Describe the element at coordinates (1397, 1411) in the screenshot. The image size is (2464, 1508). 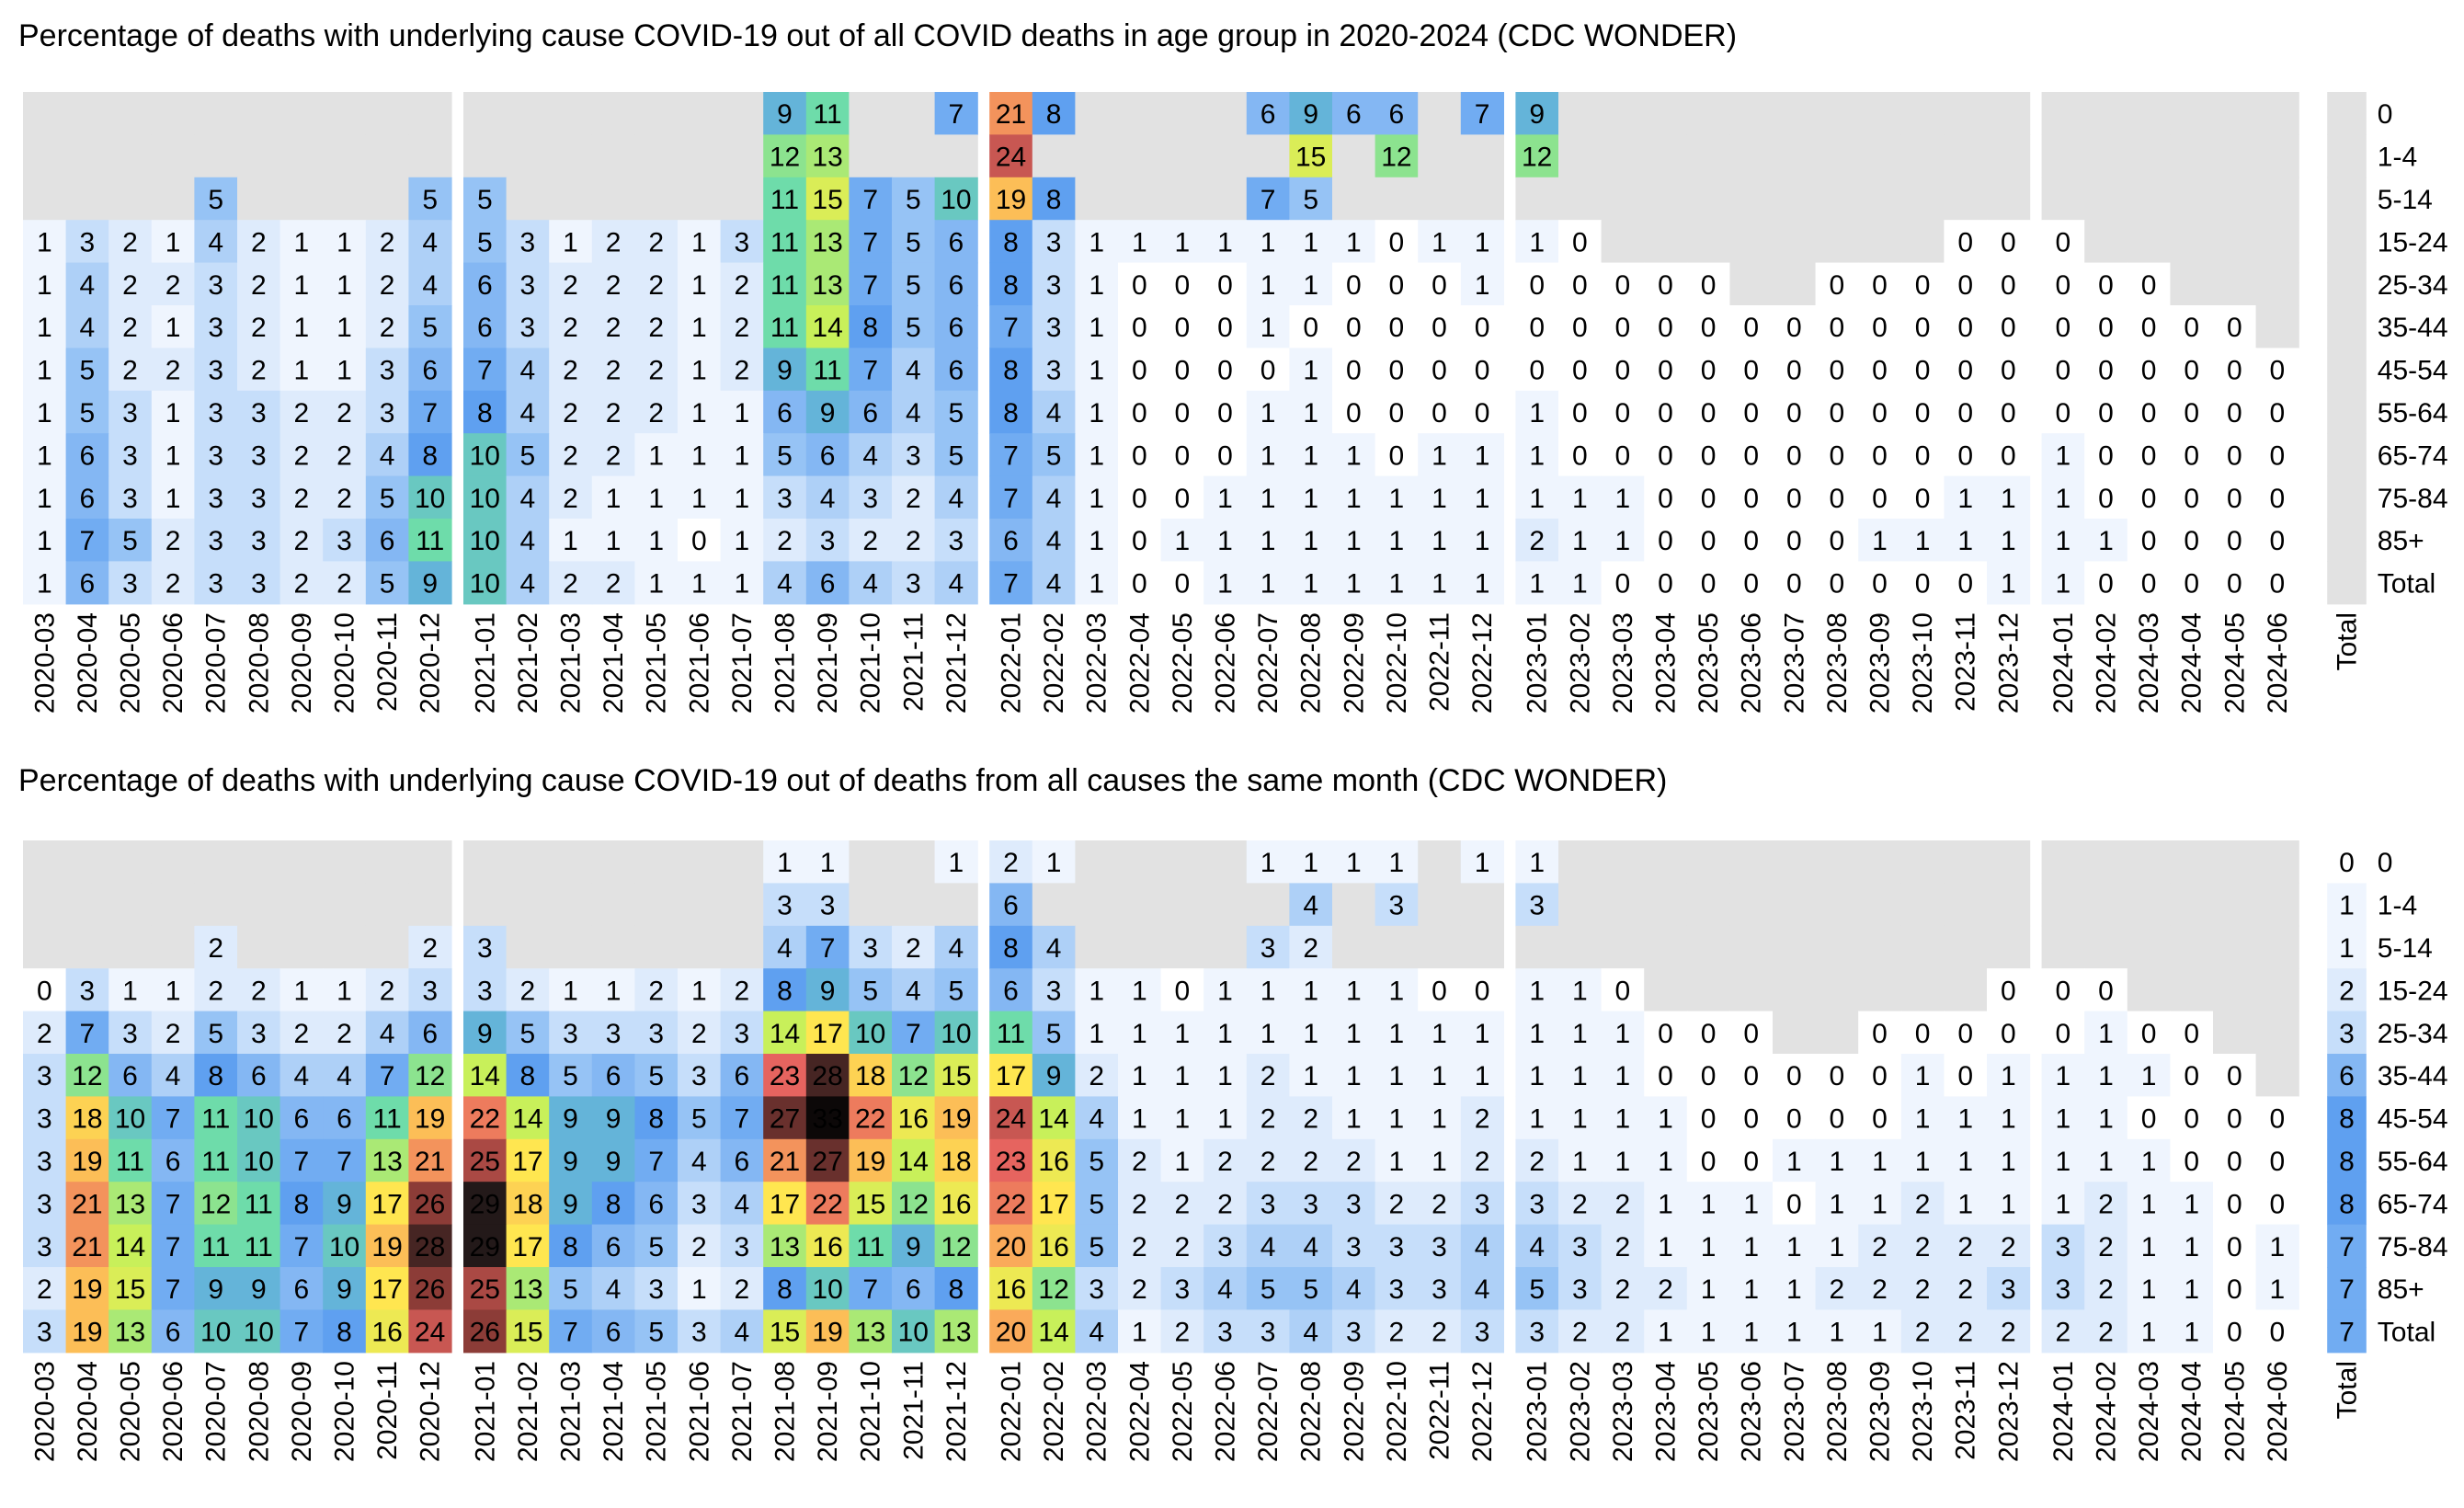
I see `column-label: 2022-10` at that location.